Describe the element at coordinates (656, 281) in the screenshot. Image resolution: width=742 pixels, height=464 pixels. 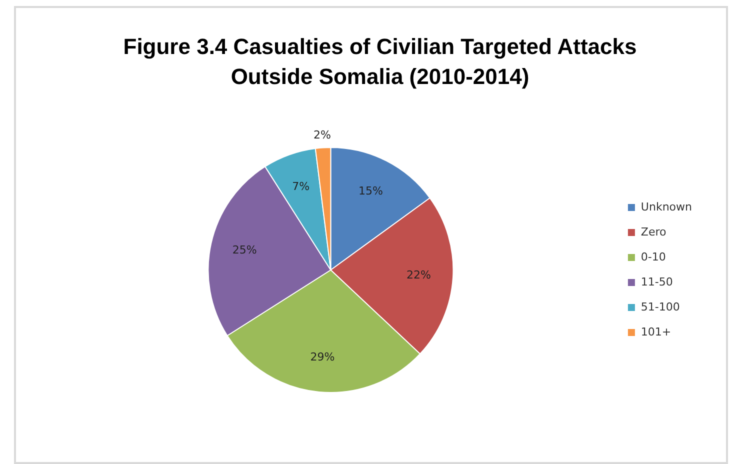
I see `legend-label: 11-50` at that location.